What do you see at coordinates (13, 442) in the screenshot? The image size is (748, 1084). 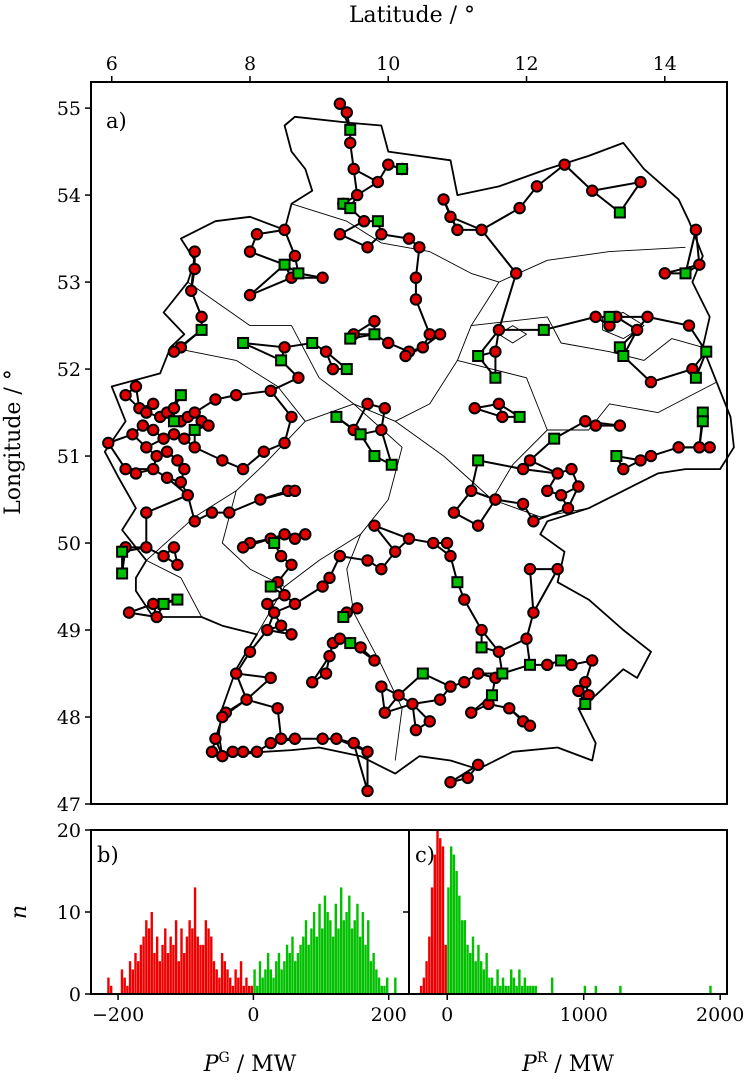 I see `map-y-axis-title: Longitude / °` at bounding box center [13, 442].